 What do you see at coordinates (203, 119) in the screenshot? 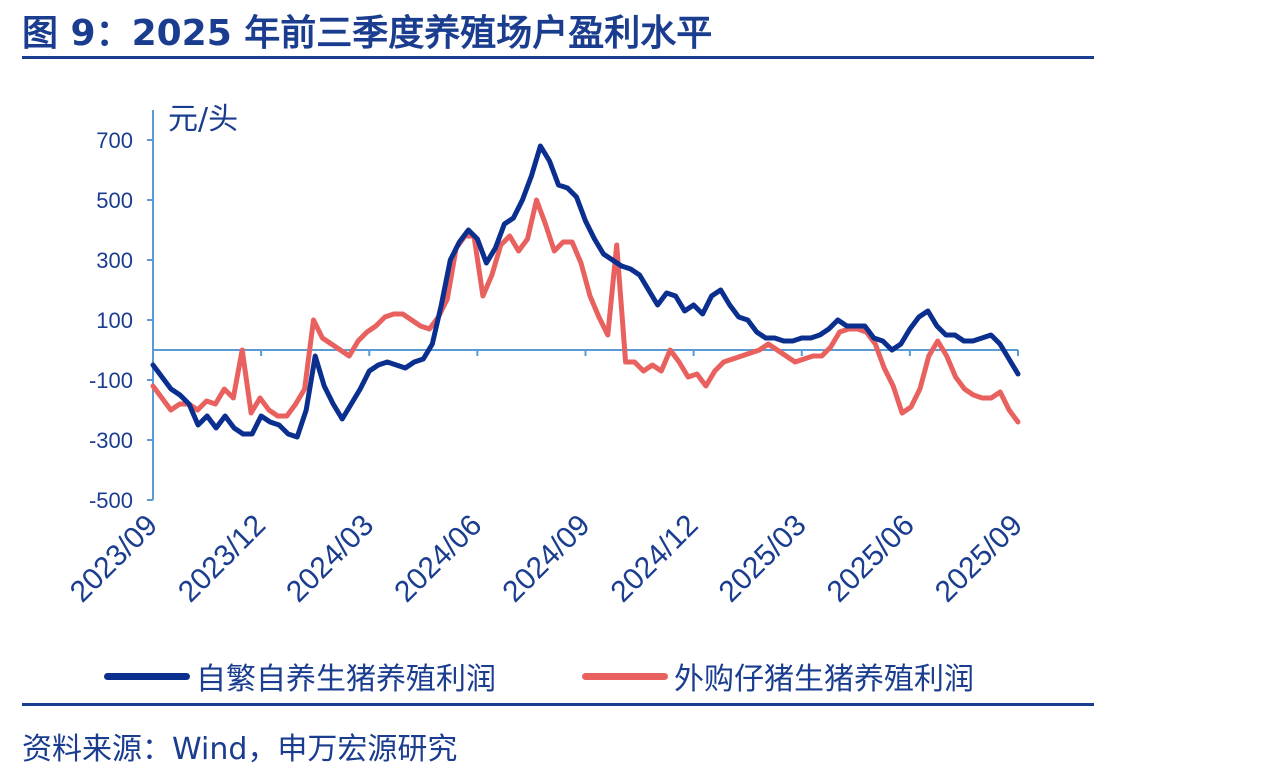
I see `y-axis-label: 元/头` at bounding box center [203, 119].